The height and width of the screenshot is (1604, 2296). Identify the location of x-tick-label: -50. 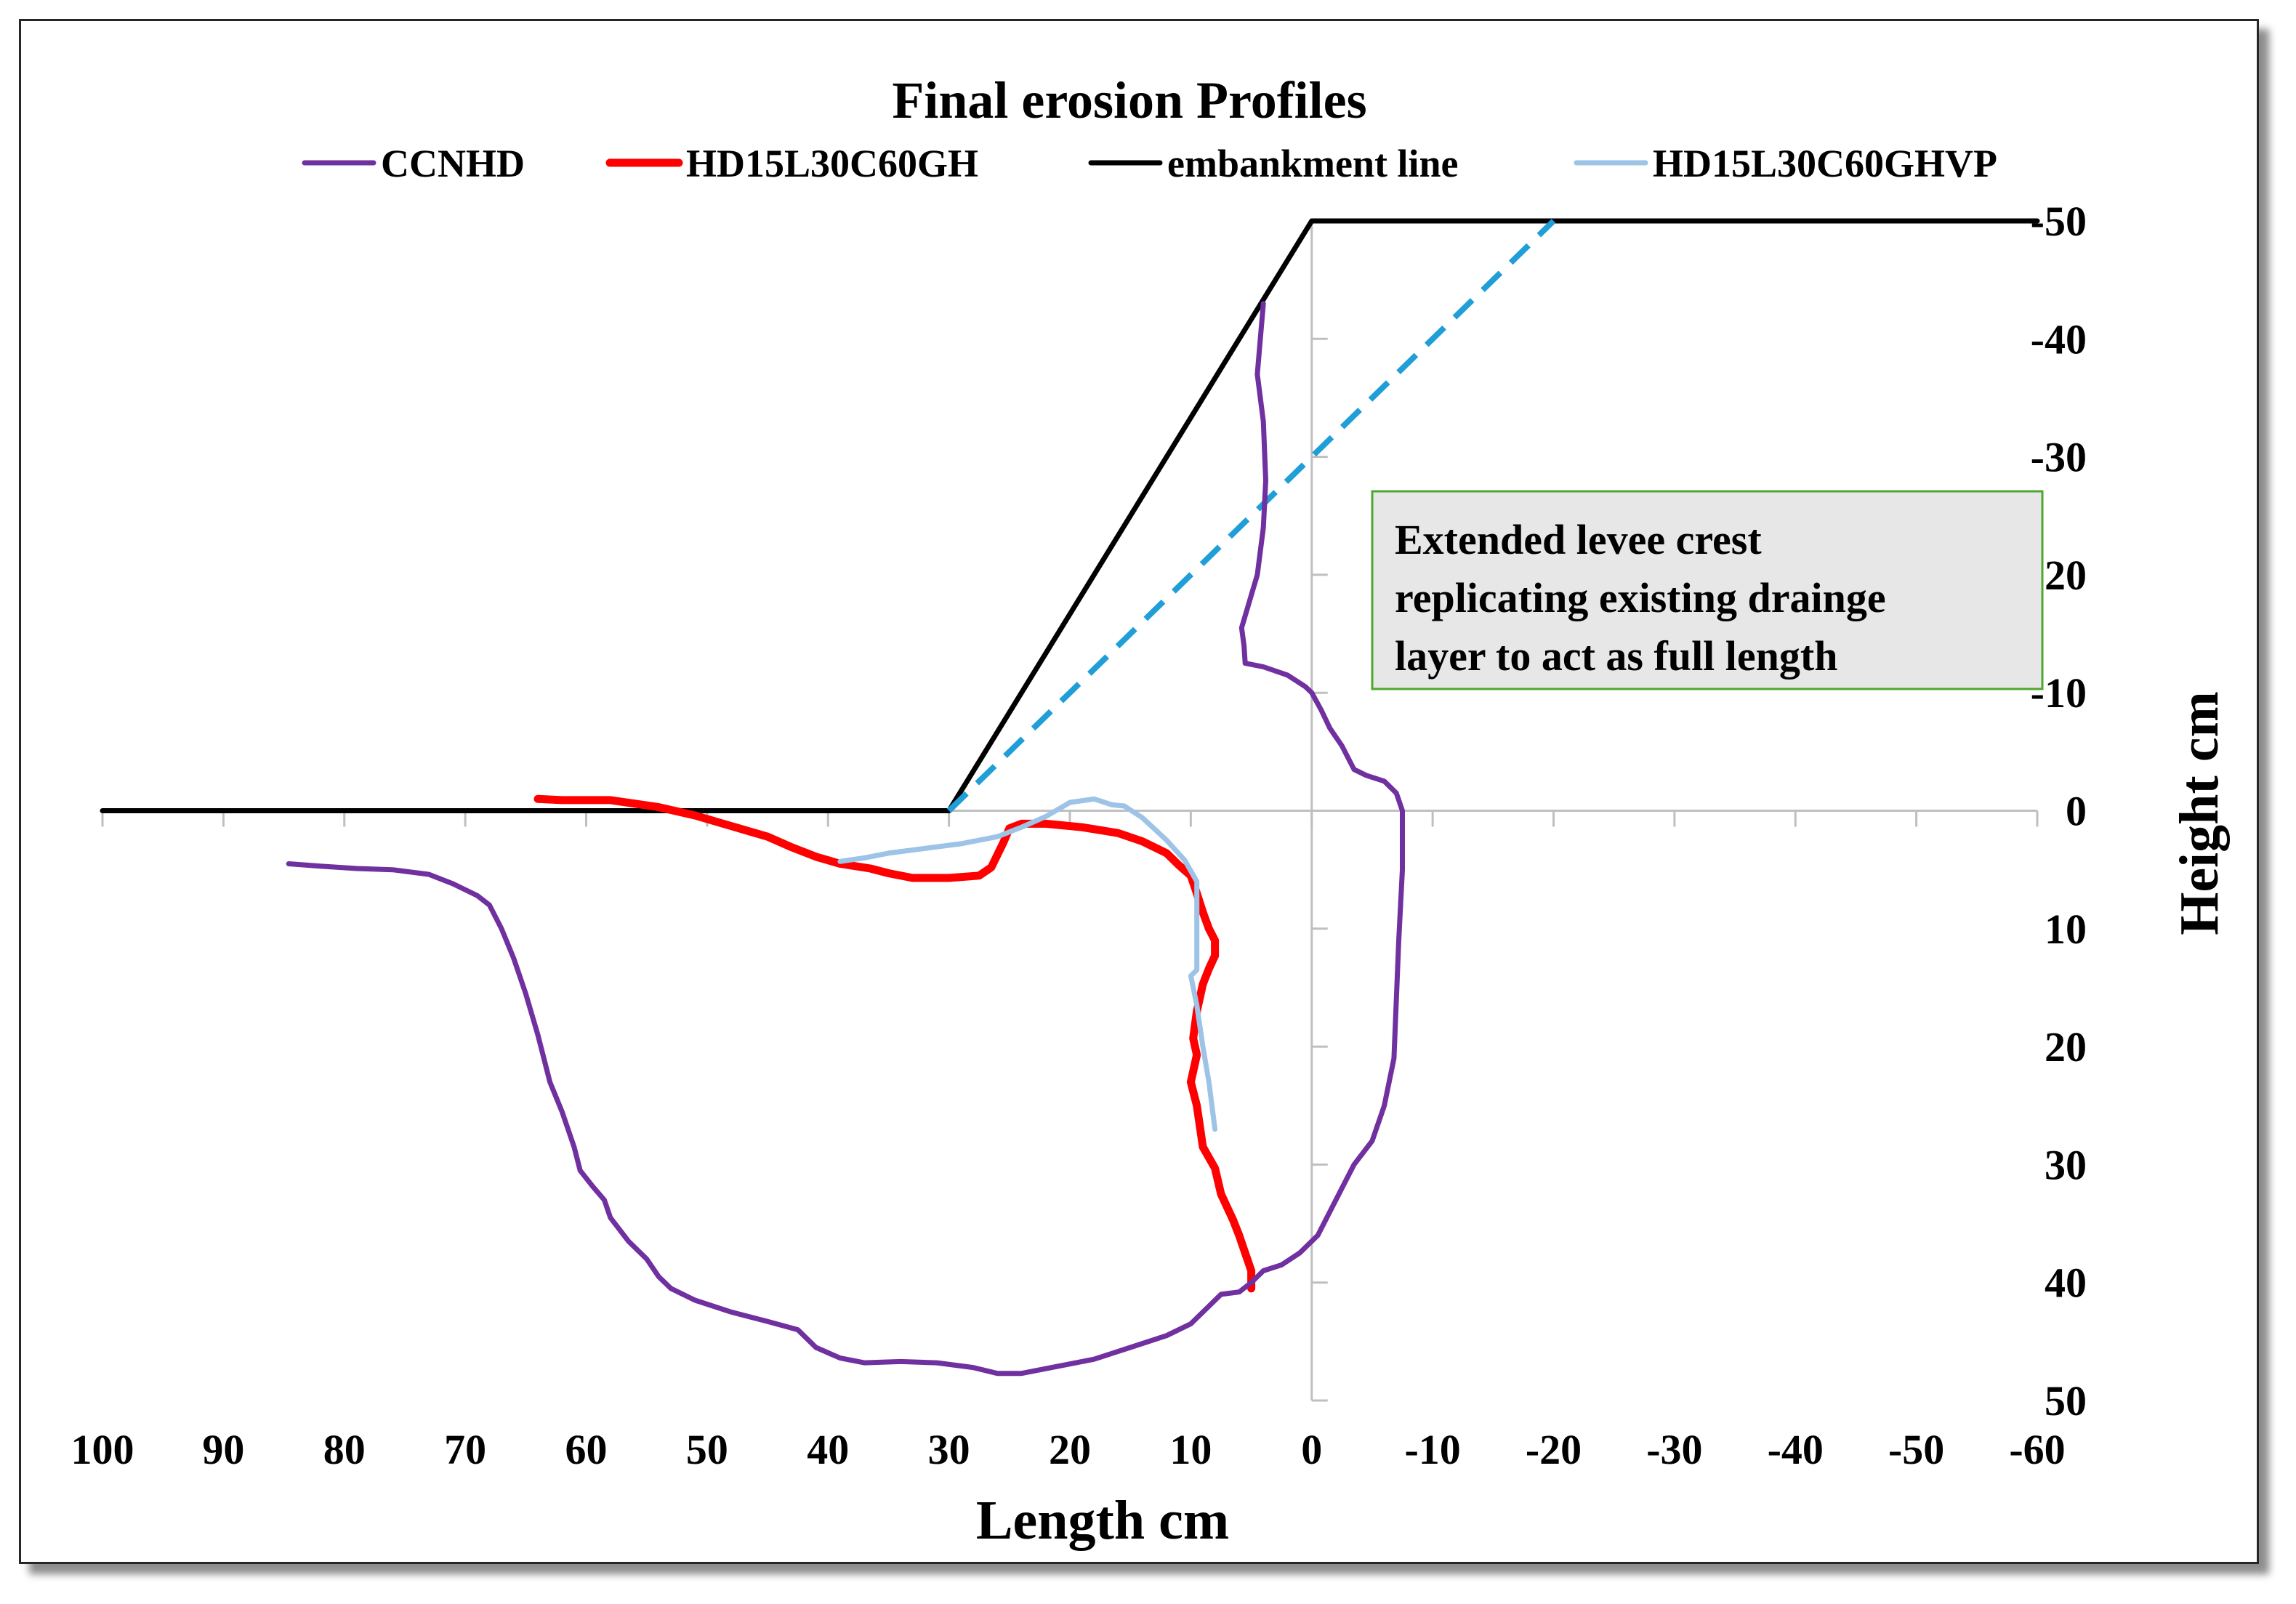
(1916, 1450).